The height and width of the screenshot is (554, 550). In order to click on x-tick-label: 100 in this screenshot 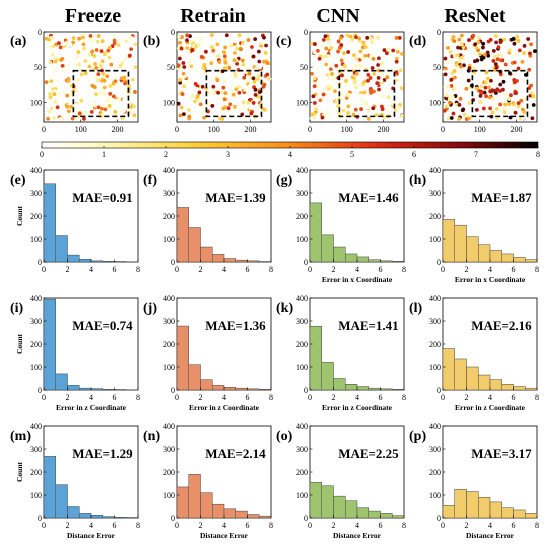, I will do `click(214, 129)`.